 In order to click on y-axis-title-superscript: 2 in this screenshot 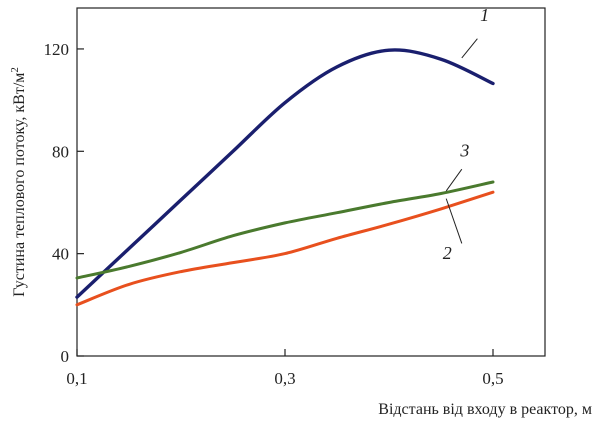, I will do `click(15, 70)`.